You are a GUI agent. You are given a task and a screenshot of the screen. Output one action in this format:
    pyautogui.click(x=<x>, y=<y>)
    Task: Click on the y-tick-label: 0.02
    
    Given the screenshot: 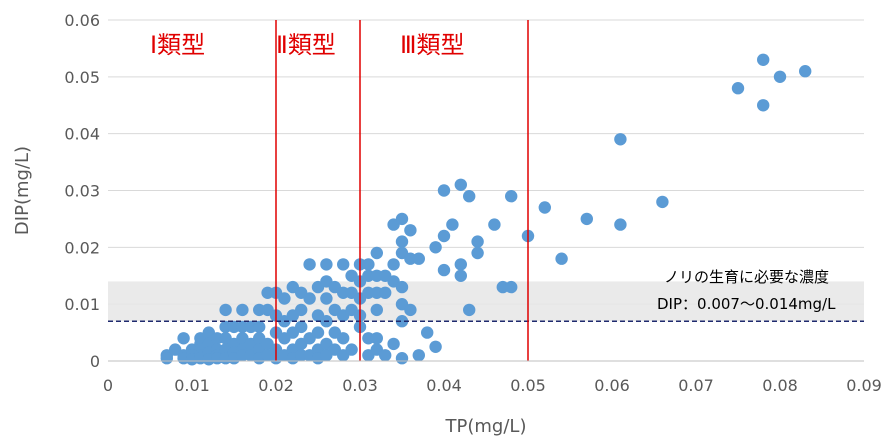 What is the action you would take?
    pyautogui.click(x=82, y=247)
    